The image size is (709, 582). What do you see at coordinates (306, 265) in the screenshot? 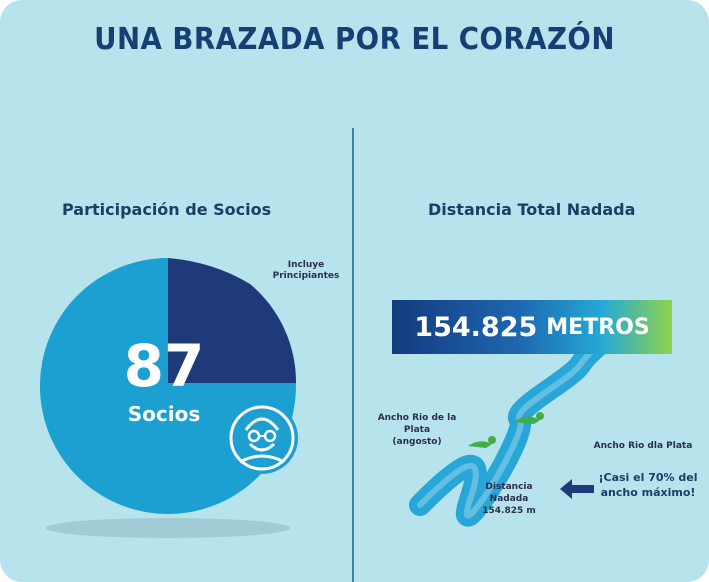
I see `note-line: Incluye` at bounding box center [306, 265].